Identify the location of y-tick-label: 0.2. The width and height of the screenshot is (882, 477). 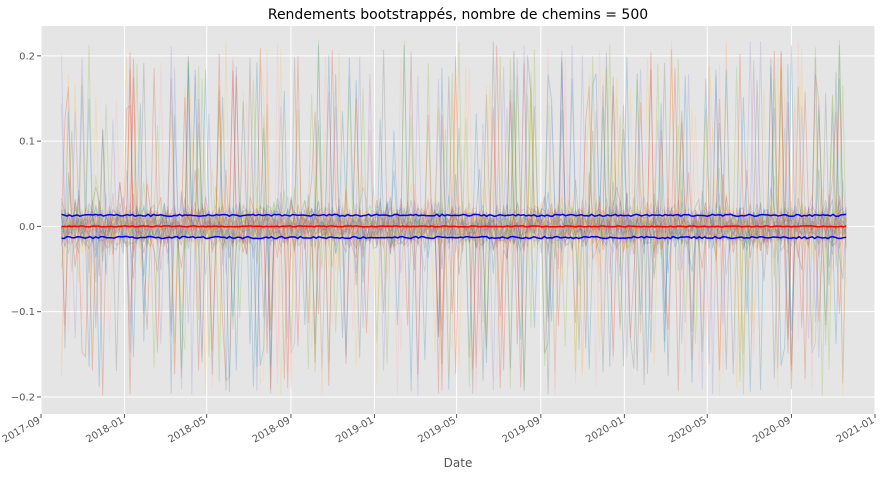
(27, 56).